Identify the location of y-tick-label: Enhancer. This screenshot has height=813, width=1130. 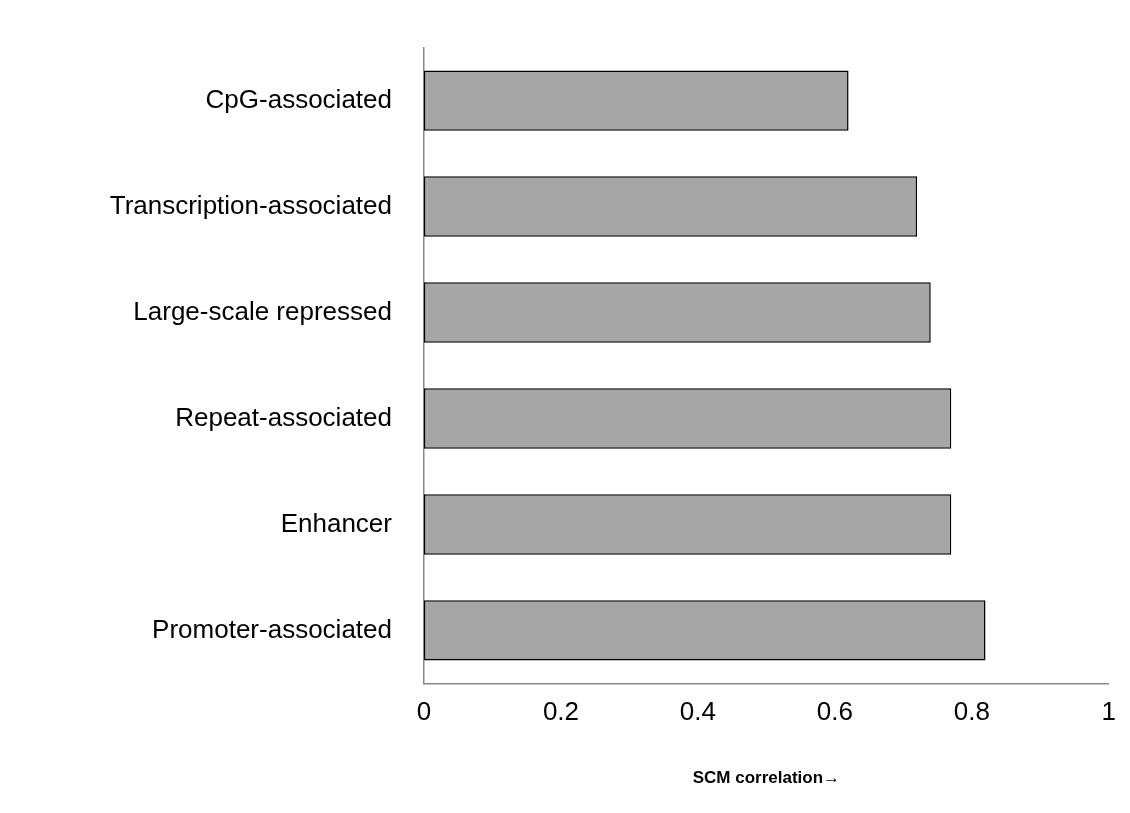
(336, 522).